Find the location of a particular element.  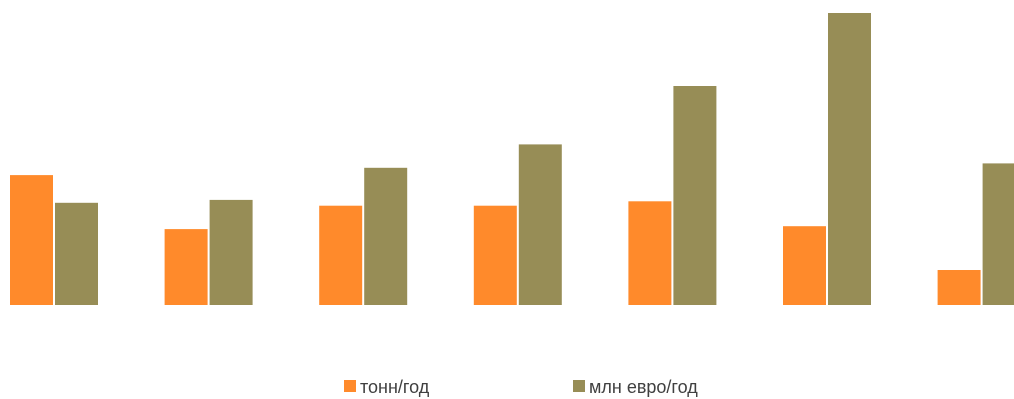

legend-item-series-1: тонн/год is located at coordinates (387, 387).